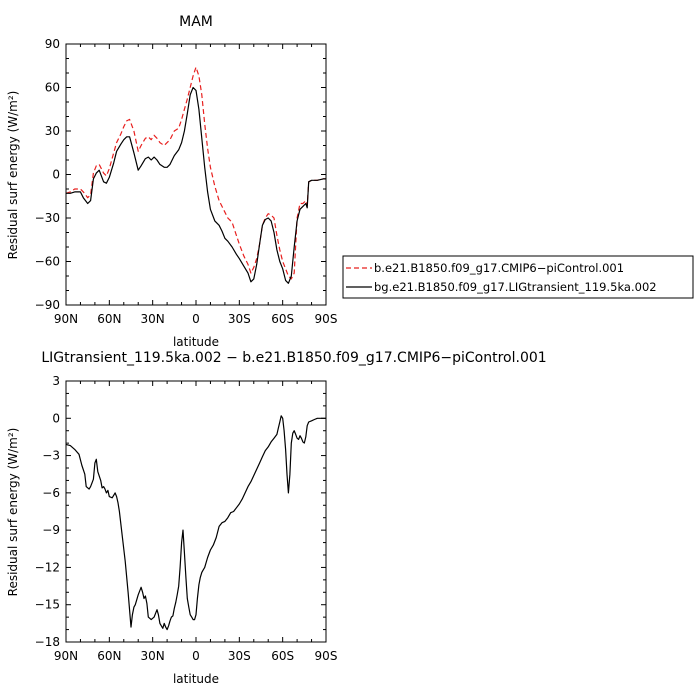 This screenshot has height=700, width=700. Describe the element at coordinates (66, 319) in the screenshot. I see `top-chart-x-tick-label: 90N` at that location.